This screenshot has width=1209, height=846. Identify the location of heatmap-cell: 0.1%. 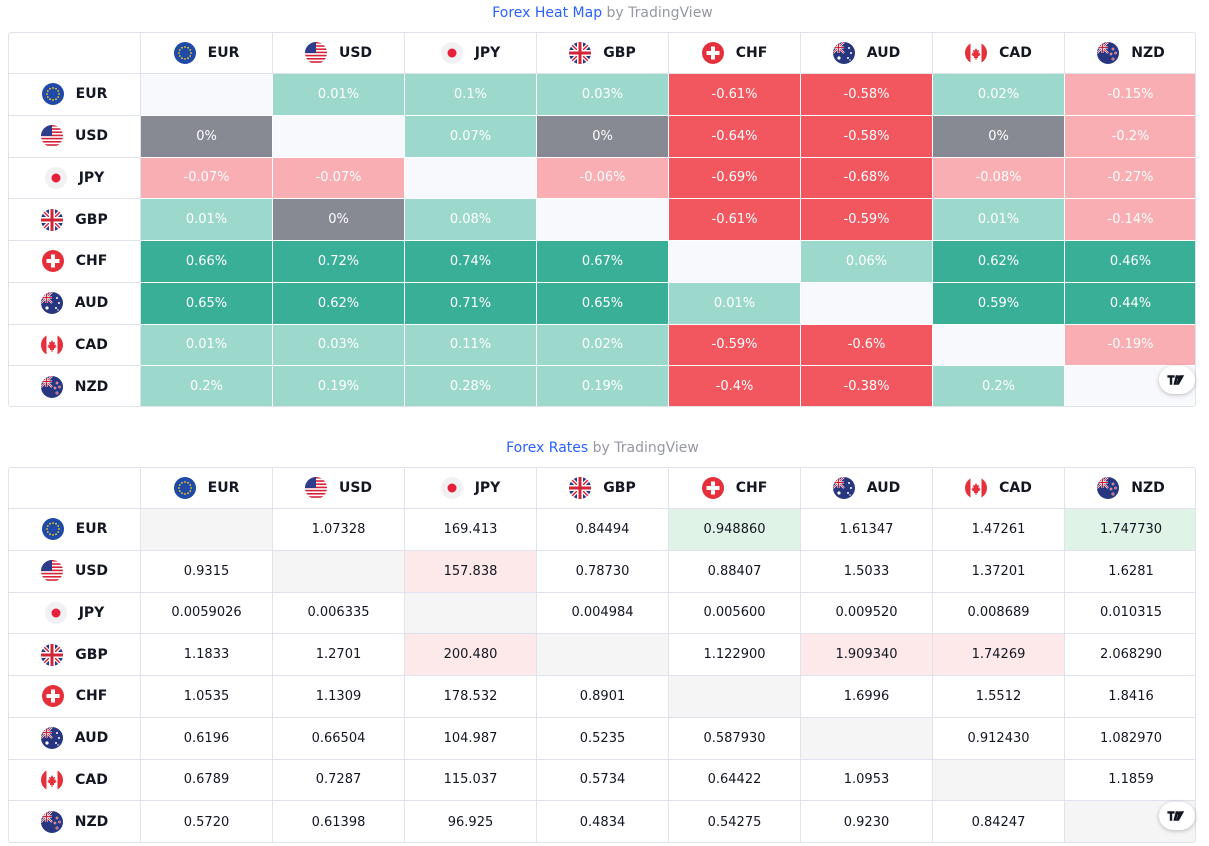
(471, 95).